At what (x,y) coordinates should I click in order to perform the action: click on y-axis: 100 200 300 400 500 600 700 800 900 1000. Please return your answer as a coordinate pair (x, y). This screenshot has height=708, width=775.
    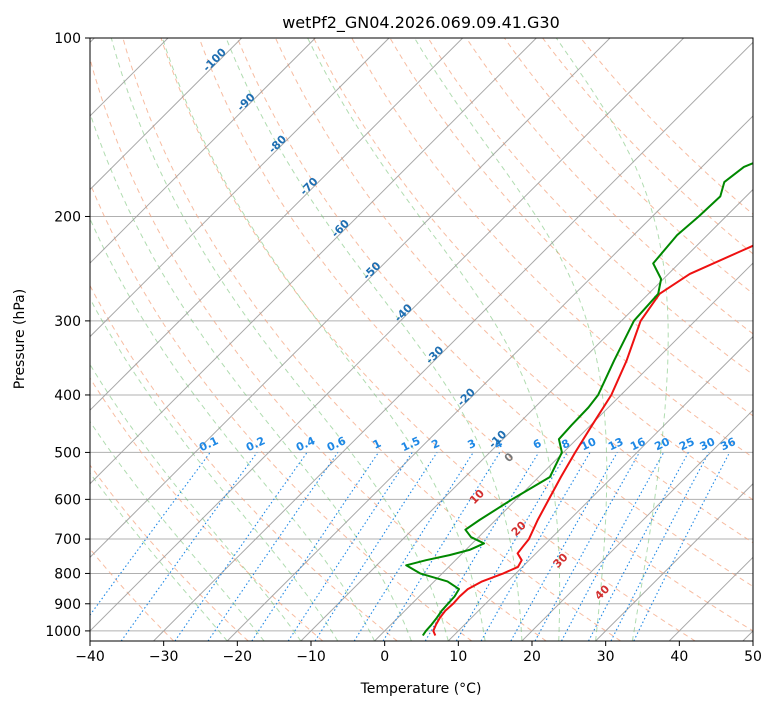
    Looking at the image, I should click on (67, 335).